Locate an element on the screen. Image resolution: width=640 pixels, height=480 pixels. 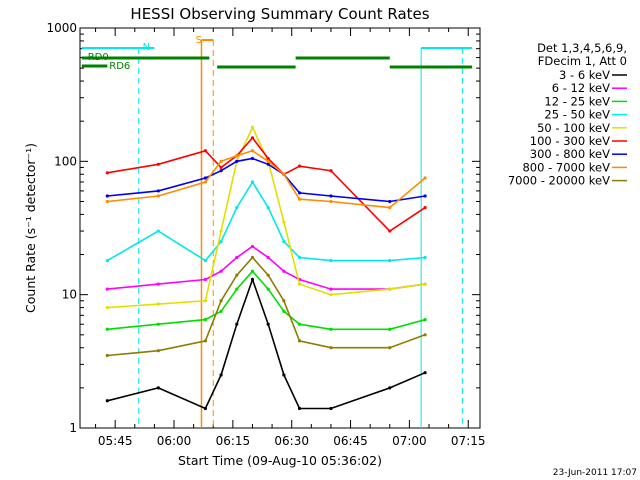
legend-header-line-1: Det 1,3,4,5,6,9, is located at coordinates (582, 48).